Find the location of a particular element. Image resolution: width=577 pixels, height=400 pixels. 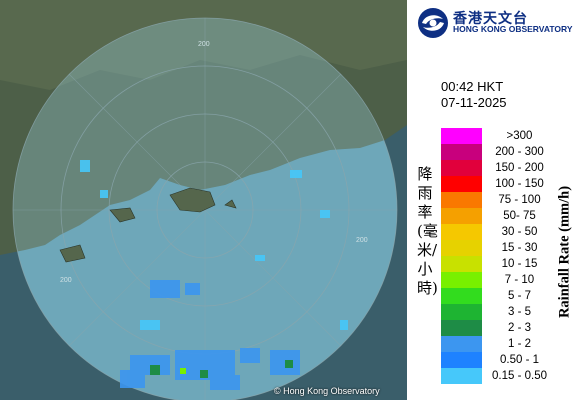

legend-label: 7 - 10 is located at coordinates (519, 280).